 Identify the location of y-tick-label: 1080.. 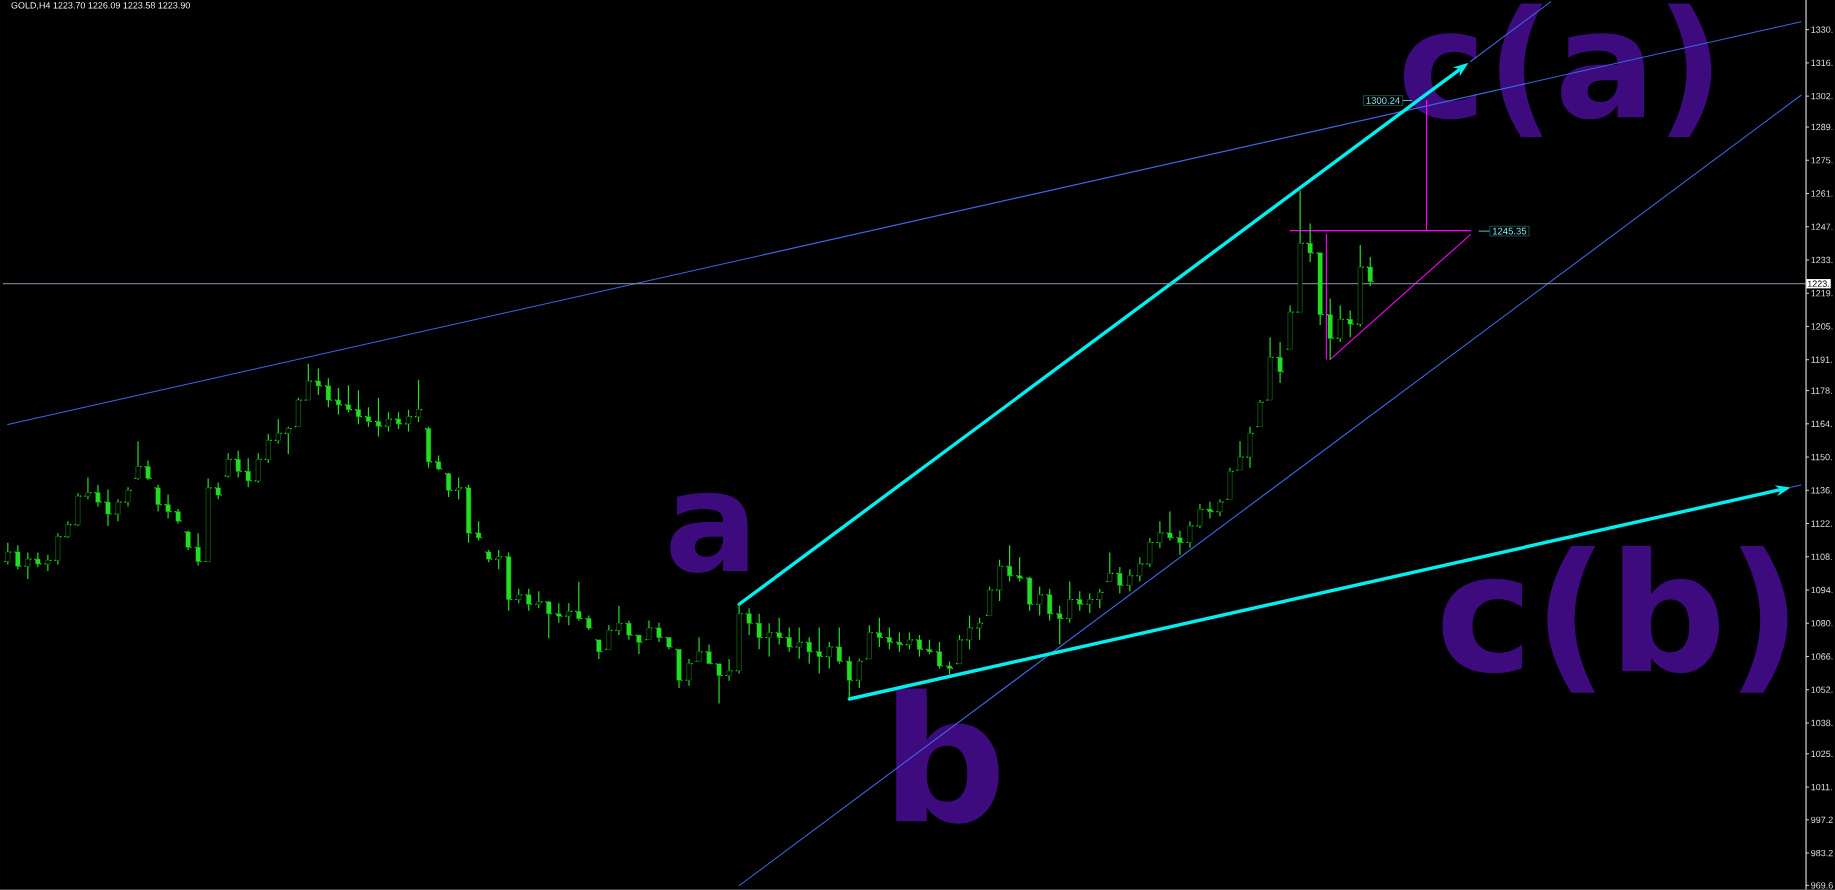
(1822, 623).